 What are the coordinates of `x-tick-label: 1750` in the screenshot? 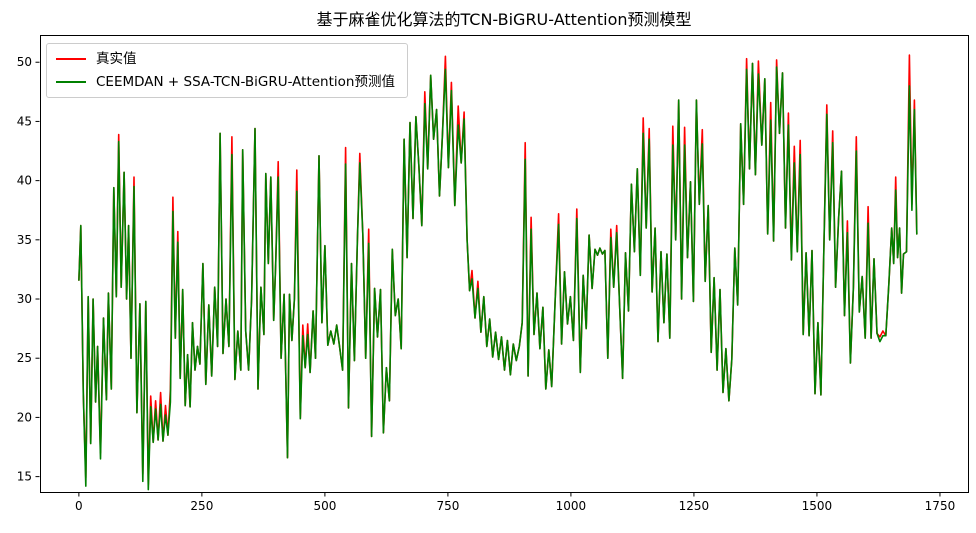 It's located at (940, 506).